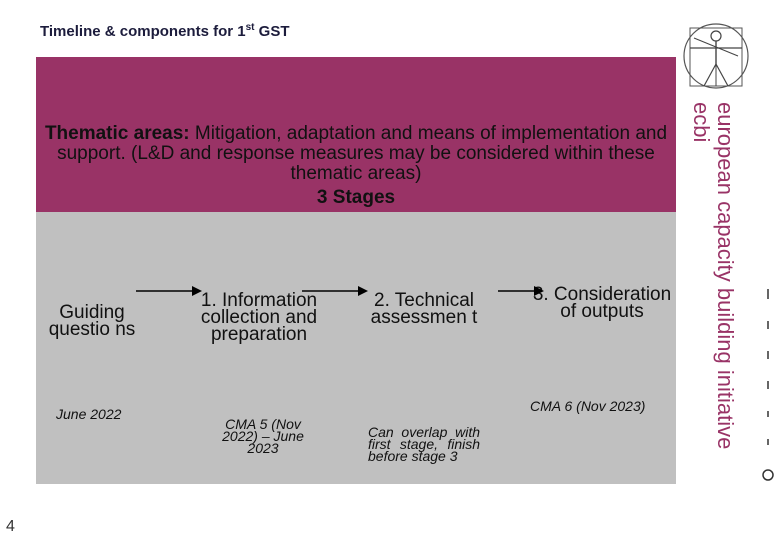 This screenshot has height=540, width=780. What do you see at coordinates (92, 321) in the screenshot?
I see `step-guiding-questions: Guiding questio ns` at bounding box center [92, 321].